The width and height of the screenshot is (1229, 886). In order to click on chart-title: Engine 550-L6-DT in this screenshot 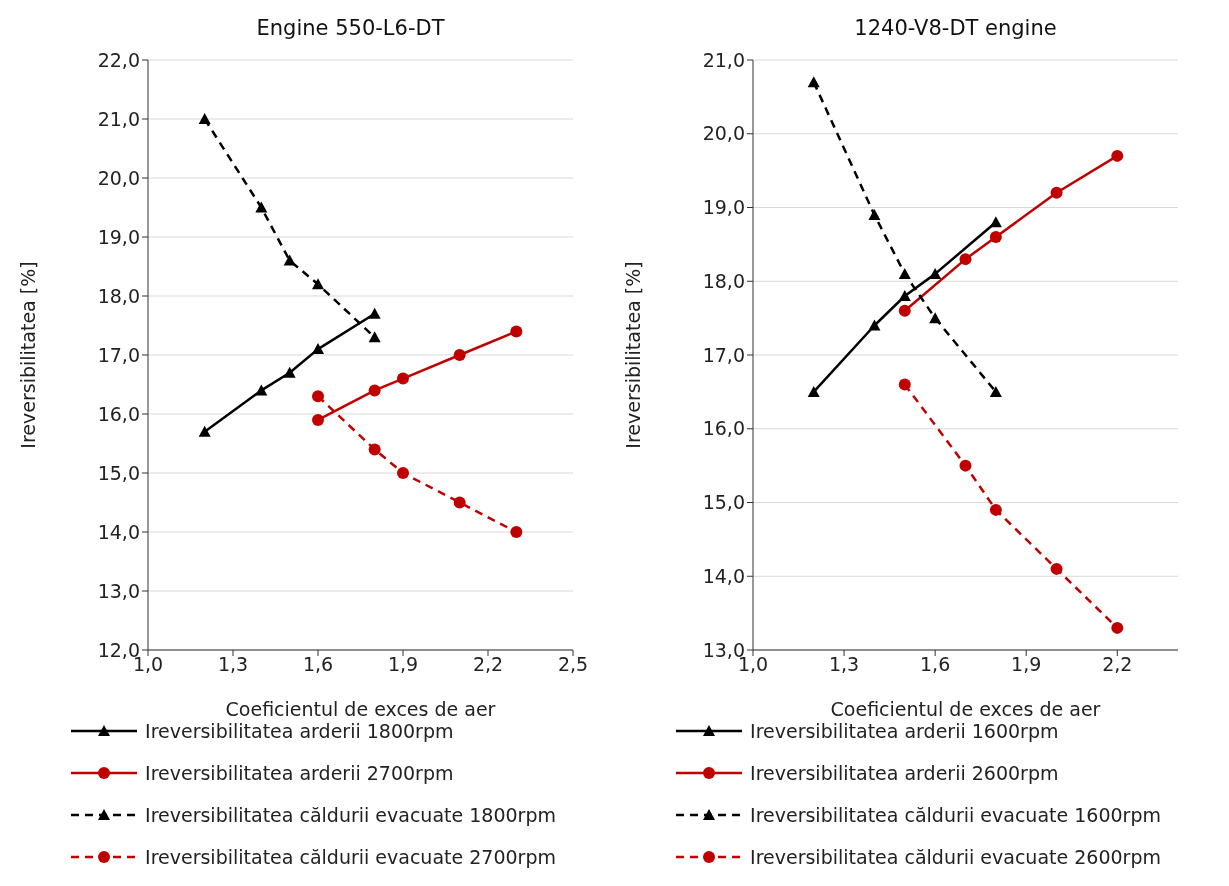, I will do `click(350, 28)`.